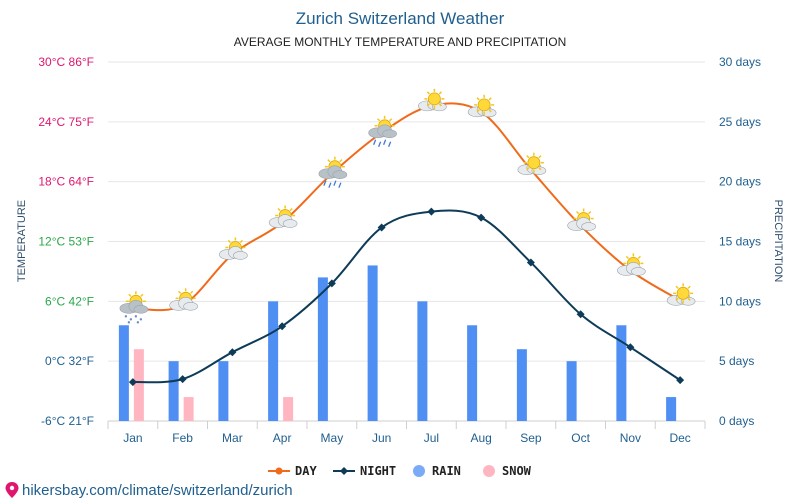 The width and height of the screenshot is (800, 500). Describe the element at coordinates (679, 438) in the screenshot. I see `x-tick-label: Dec` at that location.